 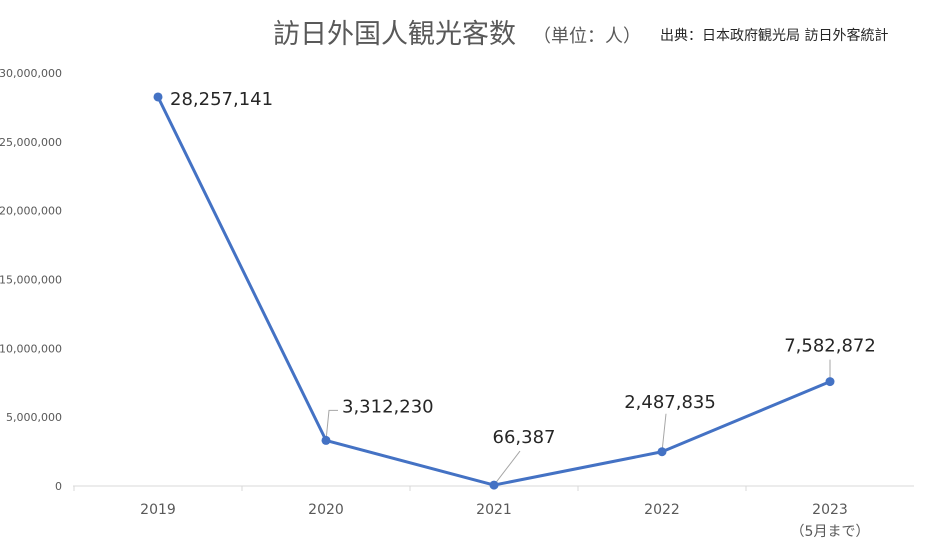 I want to click on x-tick-label: 2023, so click(x=830, y=510).